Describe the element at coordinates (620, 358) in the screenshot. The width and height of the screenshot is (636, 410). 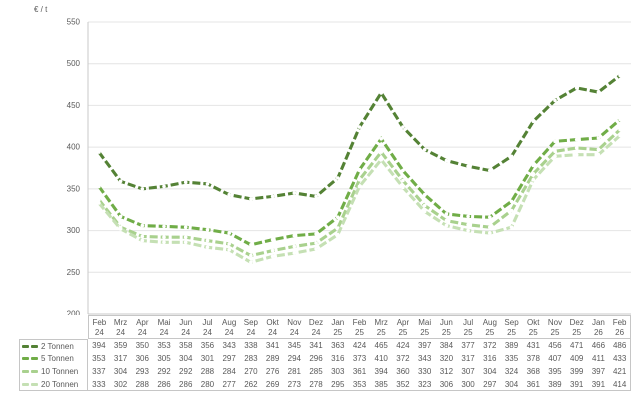
I see `table-value-cell: 433` at that location.